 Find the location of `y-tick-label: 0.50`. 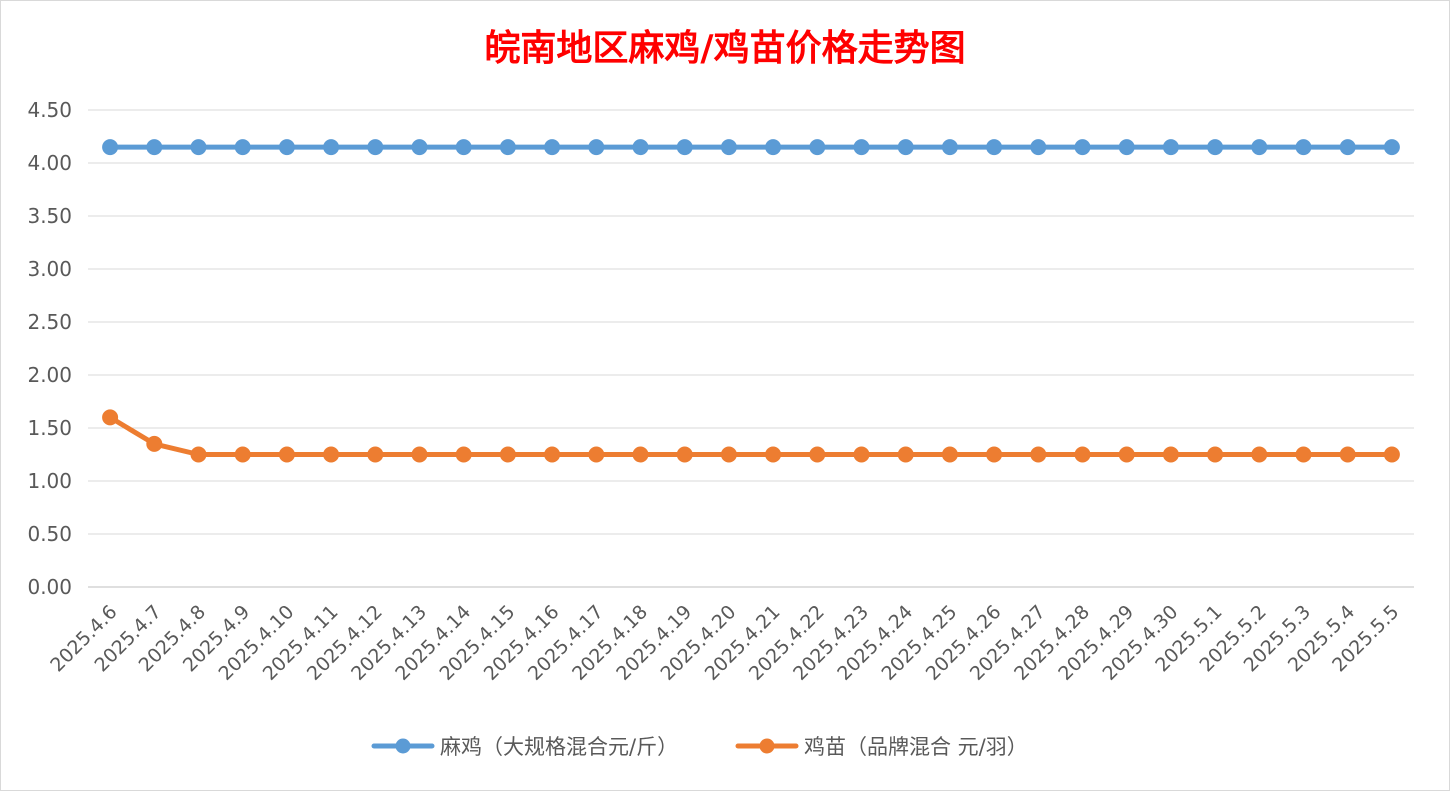

y-tick-label: 0.50 is located at coordinates (49, 534).